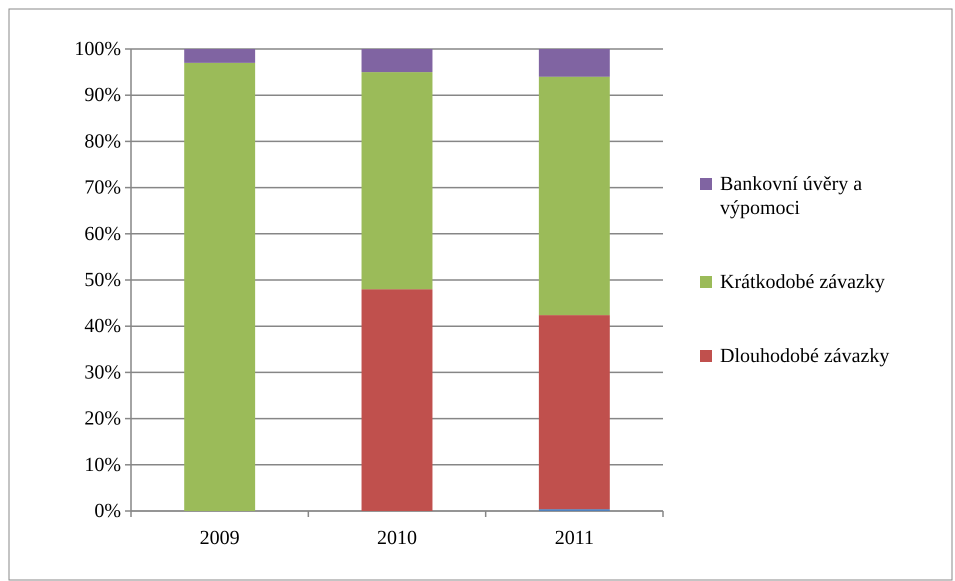  I want to click on legend-label: Dlouhodobé závazky, so click(805, 356).